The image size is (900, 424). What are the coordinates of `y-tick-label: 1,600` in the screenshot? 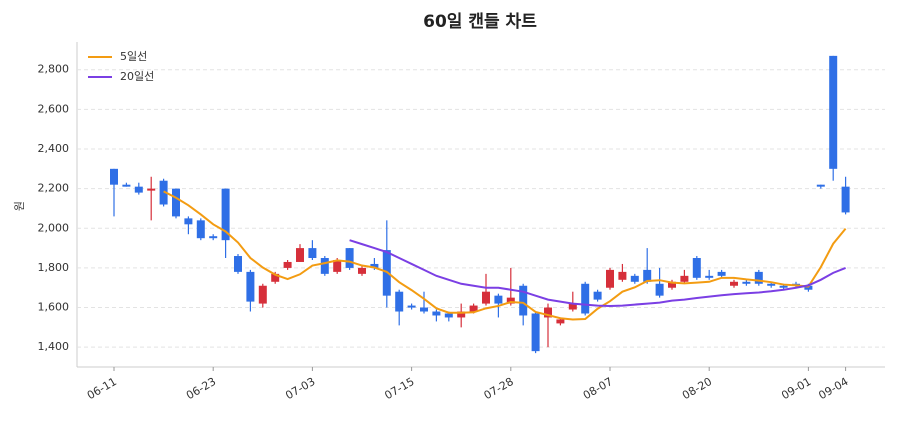 It's located at (54, 307).